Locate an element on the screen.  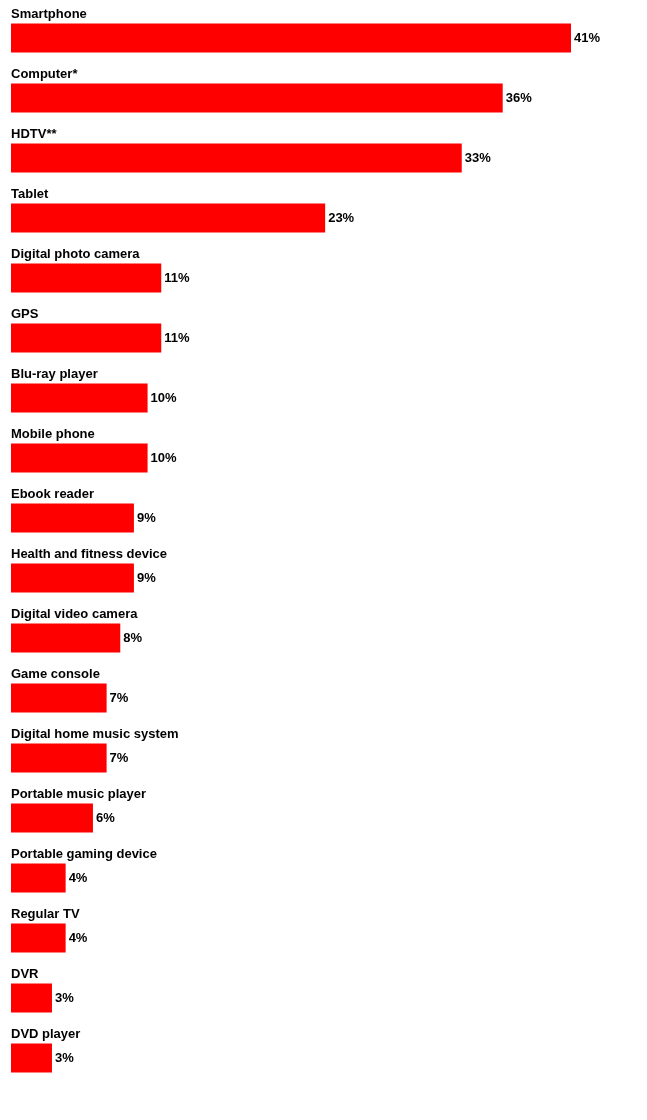
y-tick-label: Digital home music system is located at coordinates (95, 733).